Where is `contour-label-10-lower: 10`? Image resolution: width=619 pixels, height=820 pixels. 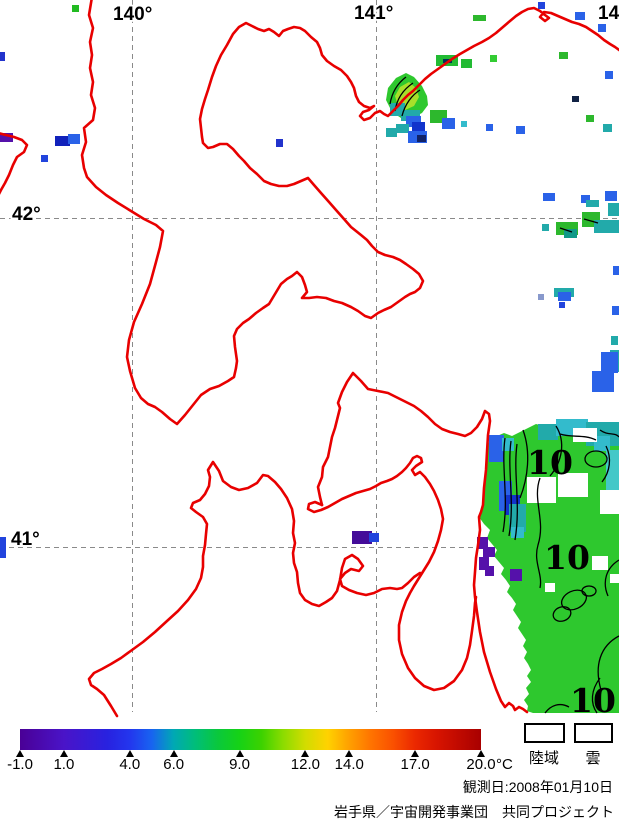 contour-label-10-lower: 10 is located at coordinates (593, 700).